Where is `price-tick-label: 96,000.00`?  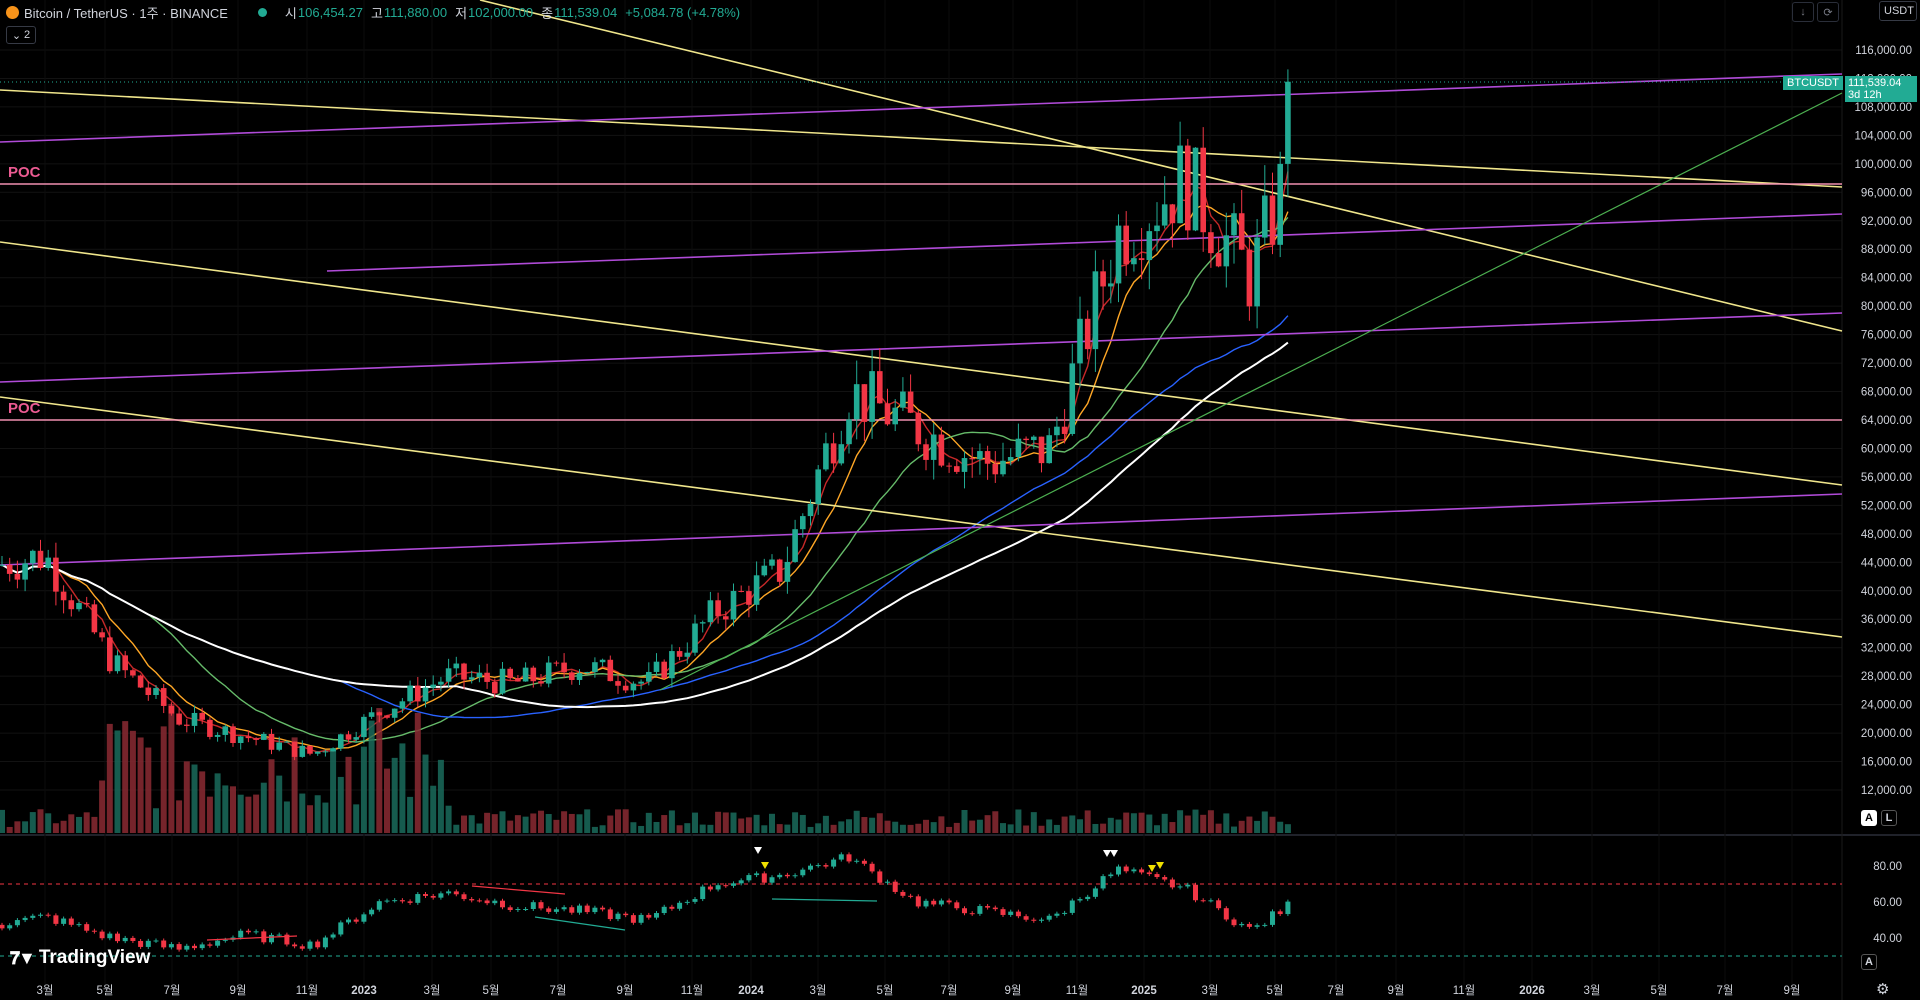 price-tick-label: 96,000.00 is located at coordinates (1886, 193).